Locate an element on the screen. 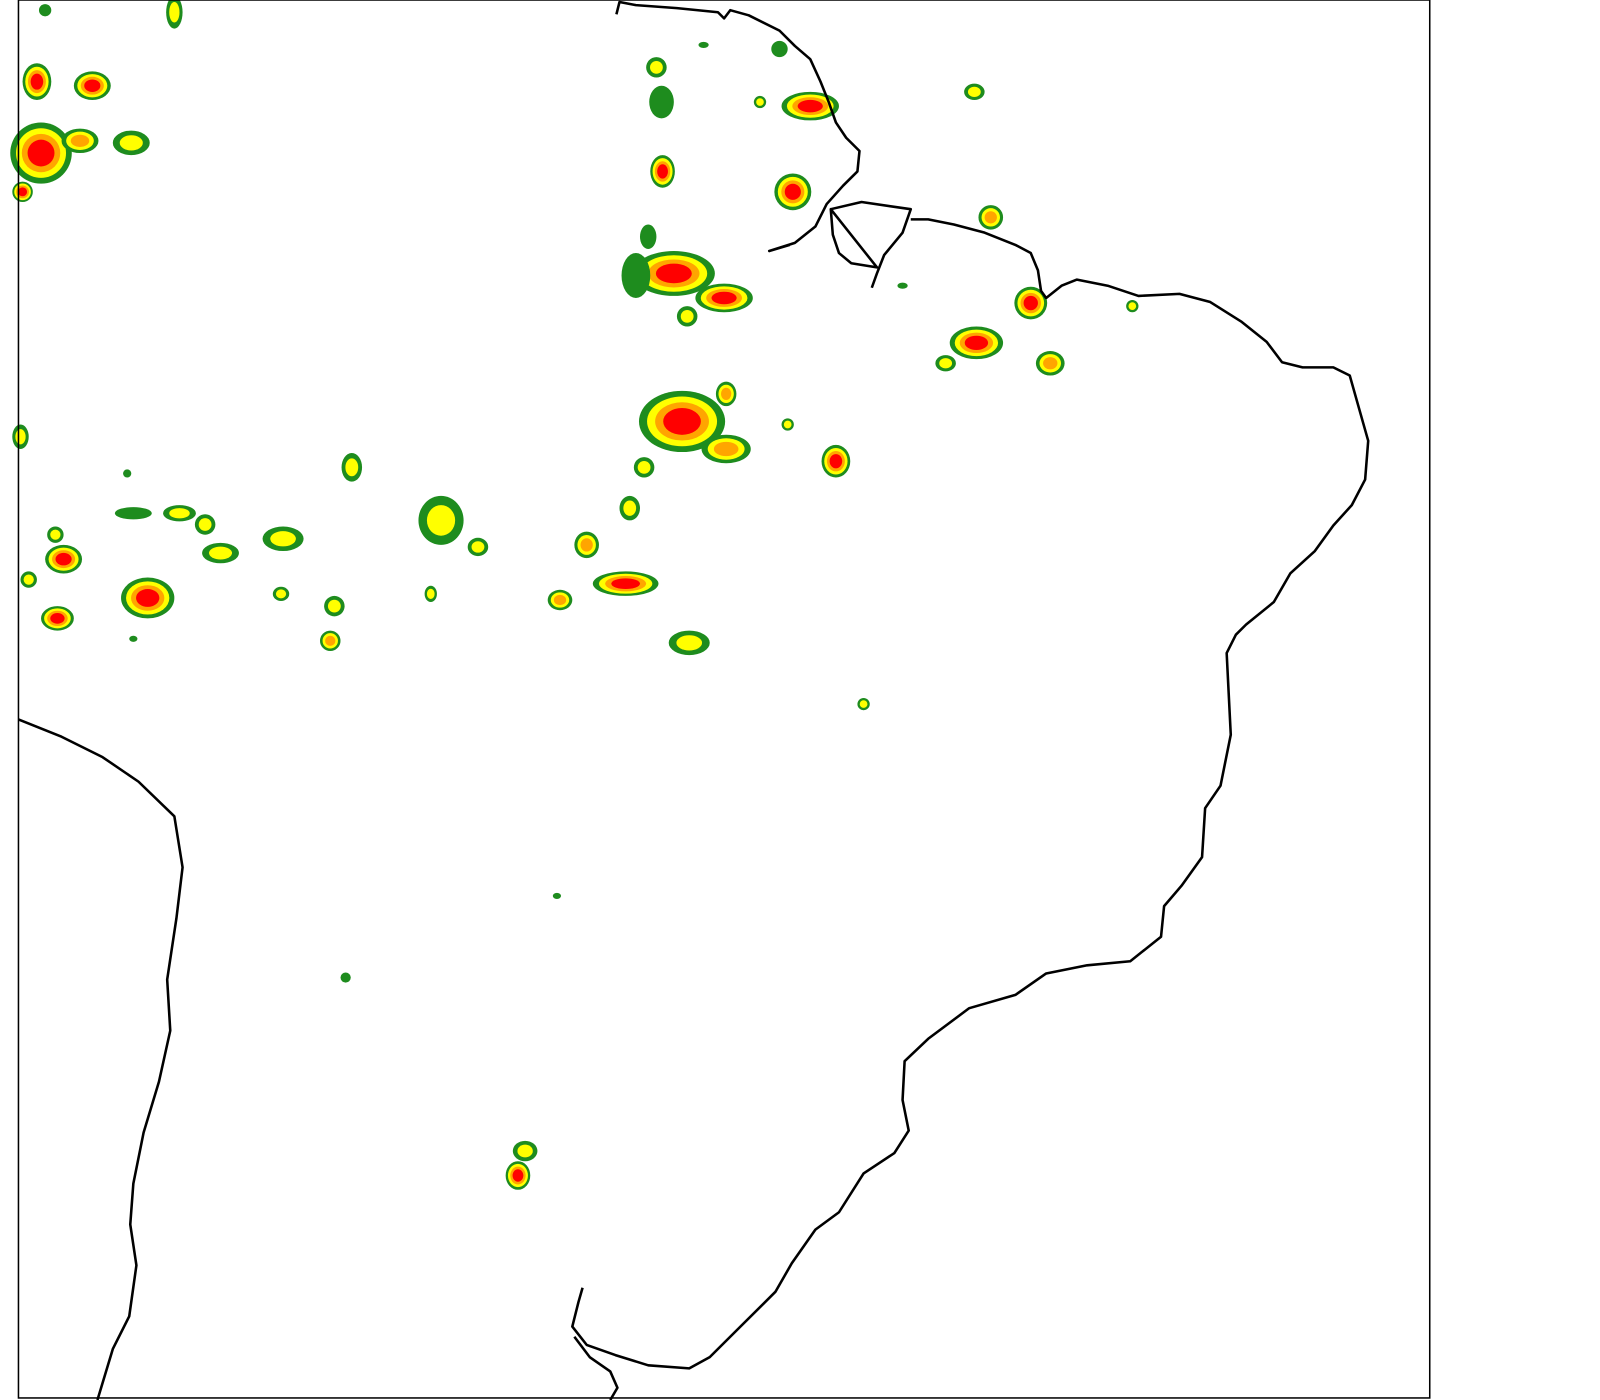 The width and height of the screenshot is (1600, 1400). coastline-north is located at coordinates (738, 126).